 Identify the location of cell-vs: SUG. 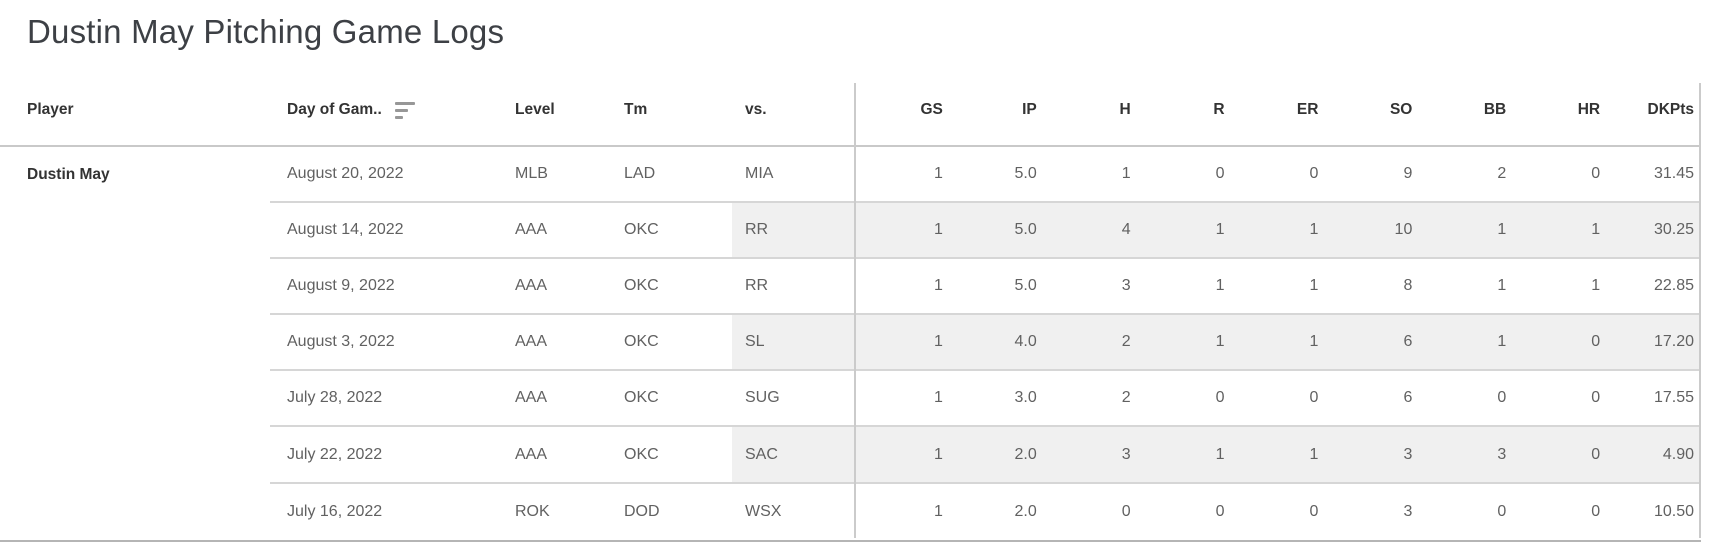
(794, 399).